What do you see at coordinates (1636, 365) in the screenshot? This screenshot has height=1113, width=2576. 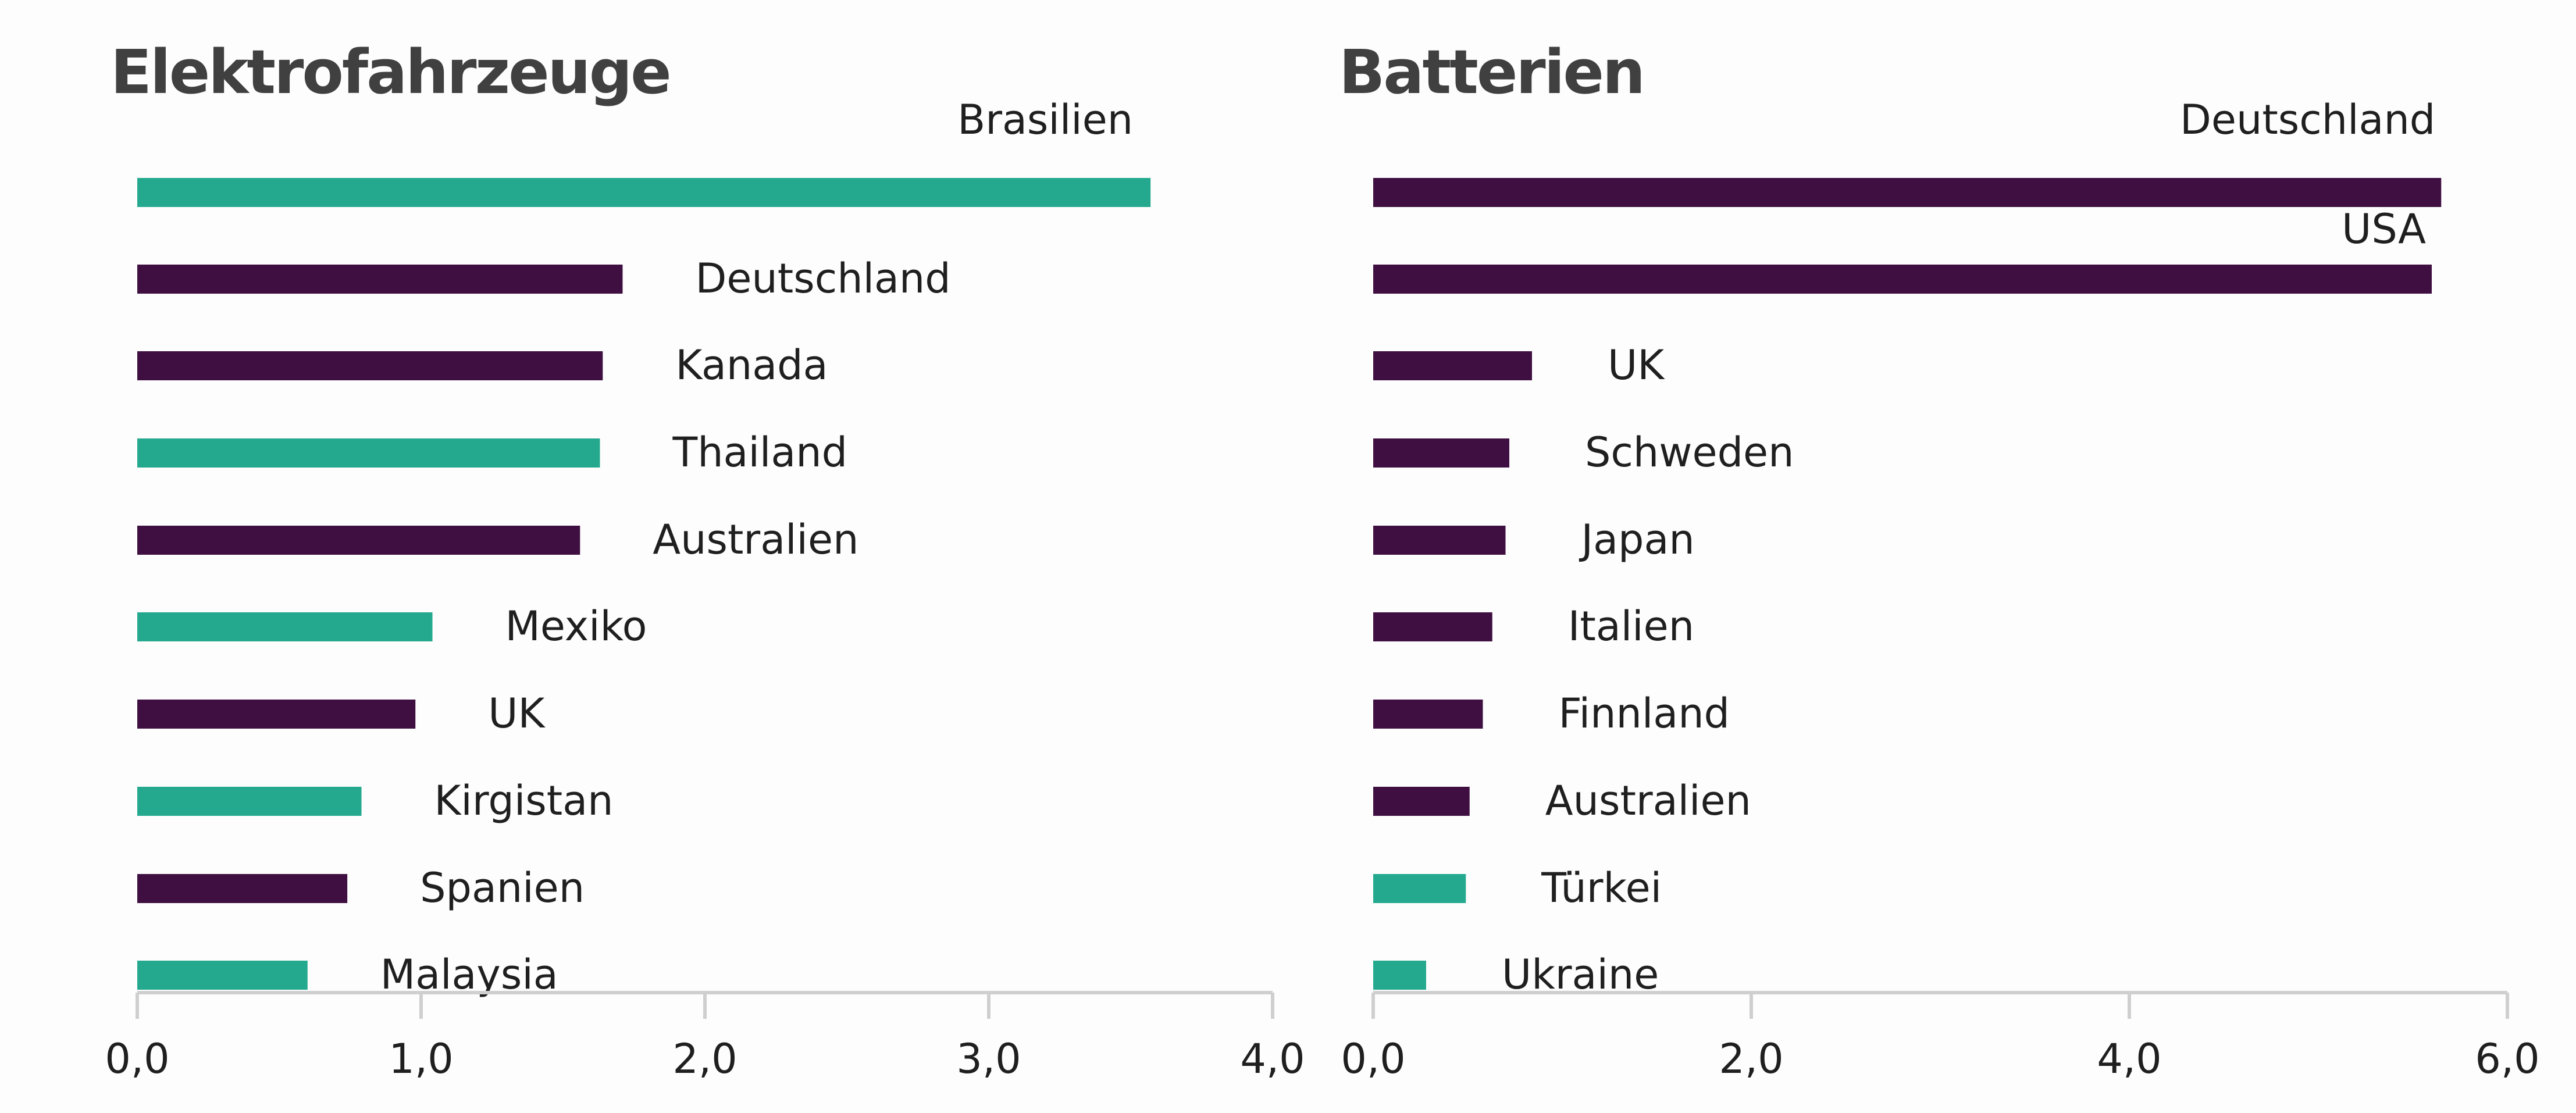 I see `battery-bar-label: UK` at bounding box center [1636, 365].